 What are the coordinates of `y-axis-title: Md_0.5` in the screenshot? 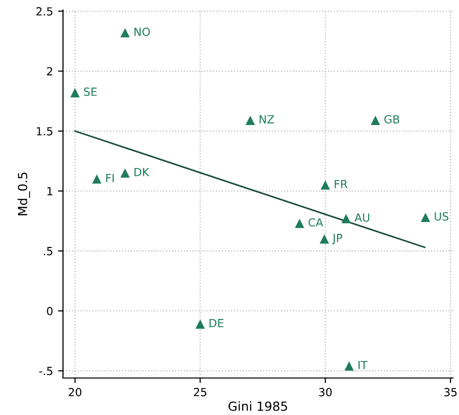 It's located at (24, 194).